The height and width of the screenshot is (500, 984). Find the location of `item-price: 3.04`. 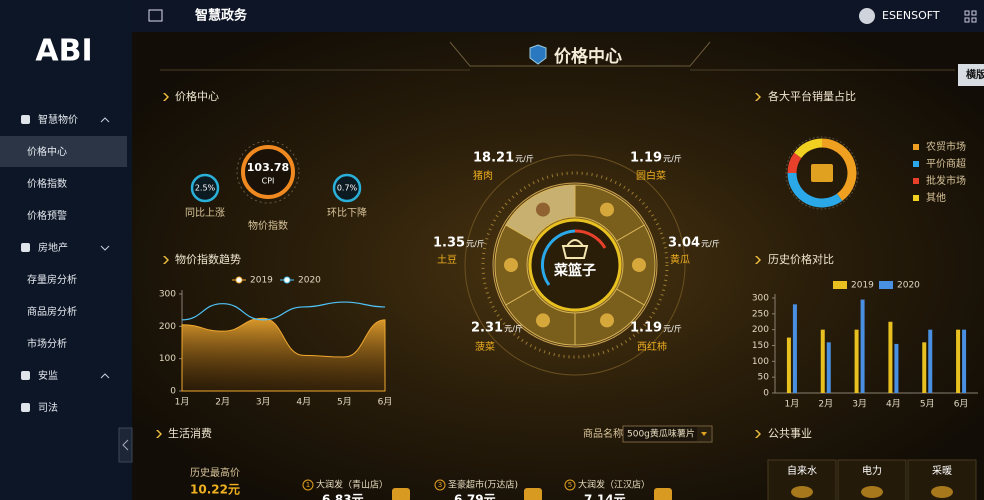

item-price: 3.04 is located at coordinates (684, 243).